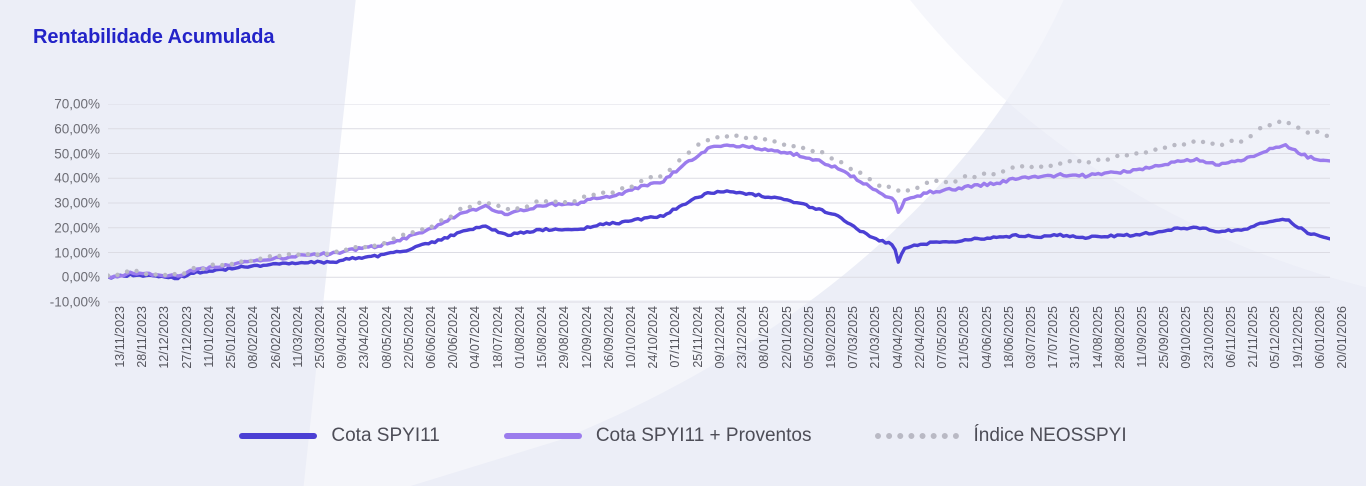 The height and width of the screenshot is (486, 1366). What do you see at coordinates (154, 37) in the screenshot?
I see `page-title: Rentabilidade Acumulada` at bounding box center [154, 37].